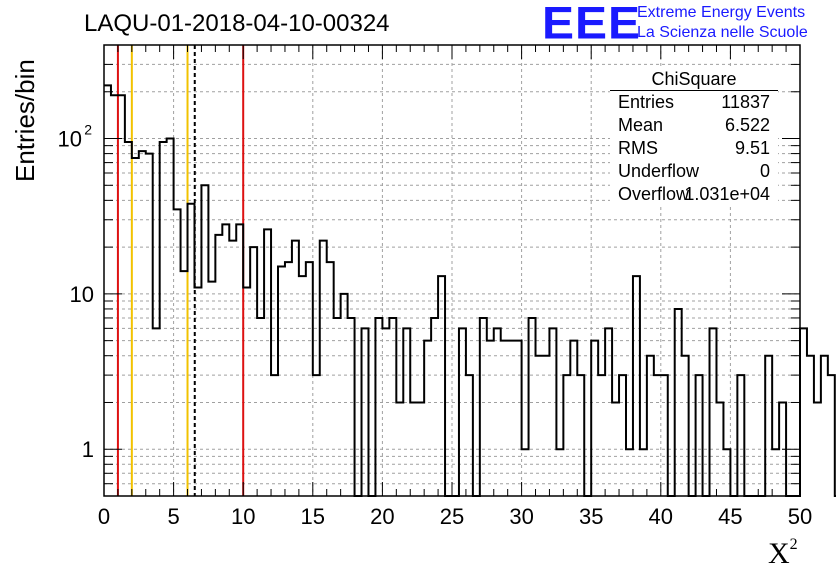  I want to click on logo-line-2: La Scienza nelle Scuole, so click(722, 32).